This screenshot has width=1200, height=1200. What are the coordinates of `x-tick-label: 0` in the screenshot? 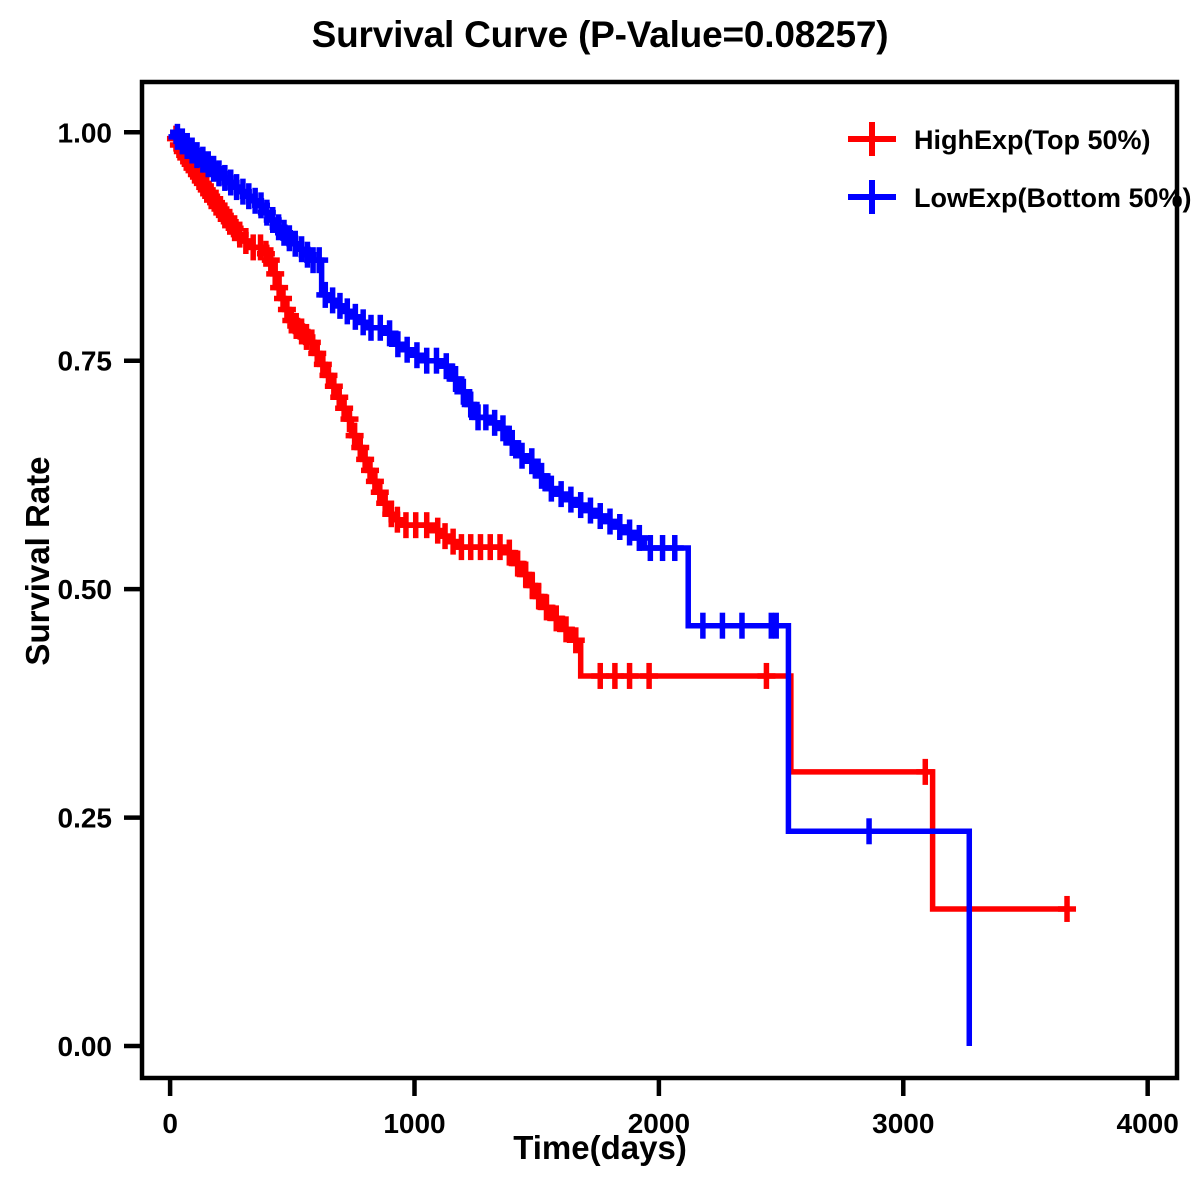 It's located at (170, 1123).